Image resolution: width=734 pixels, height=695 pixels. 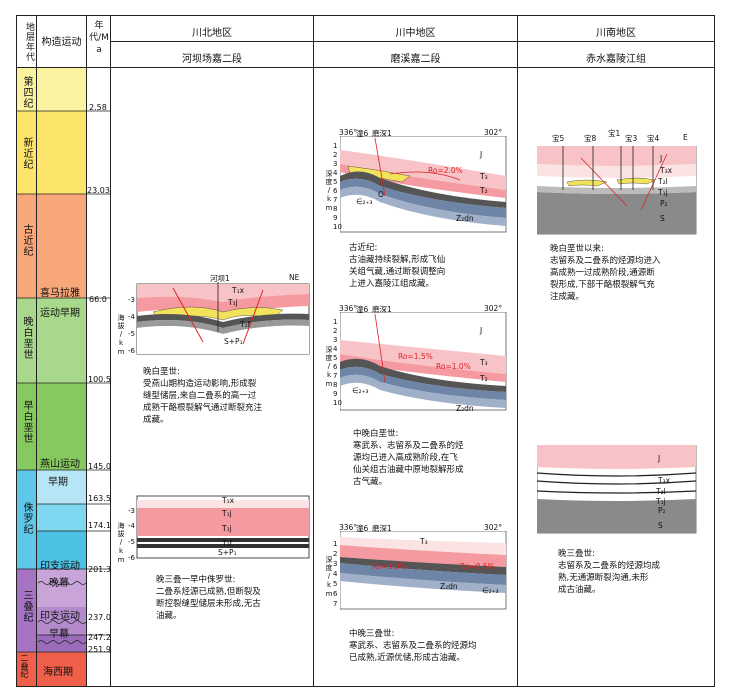 I want to click on tectonic-himalaya: 喜马拉雅, so click(x=60, y=293).